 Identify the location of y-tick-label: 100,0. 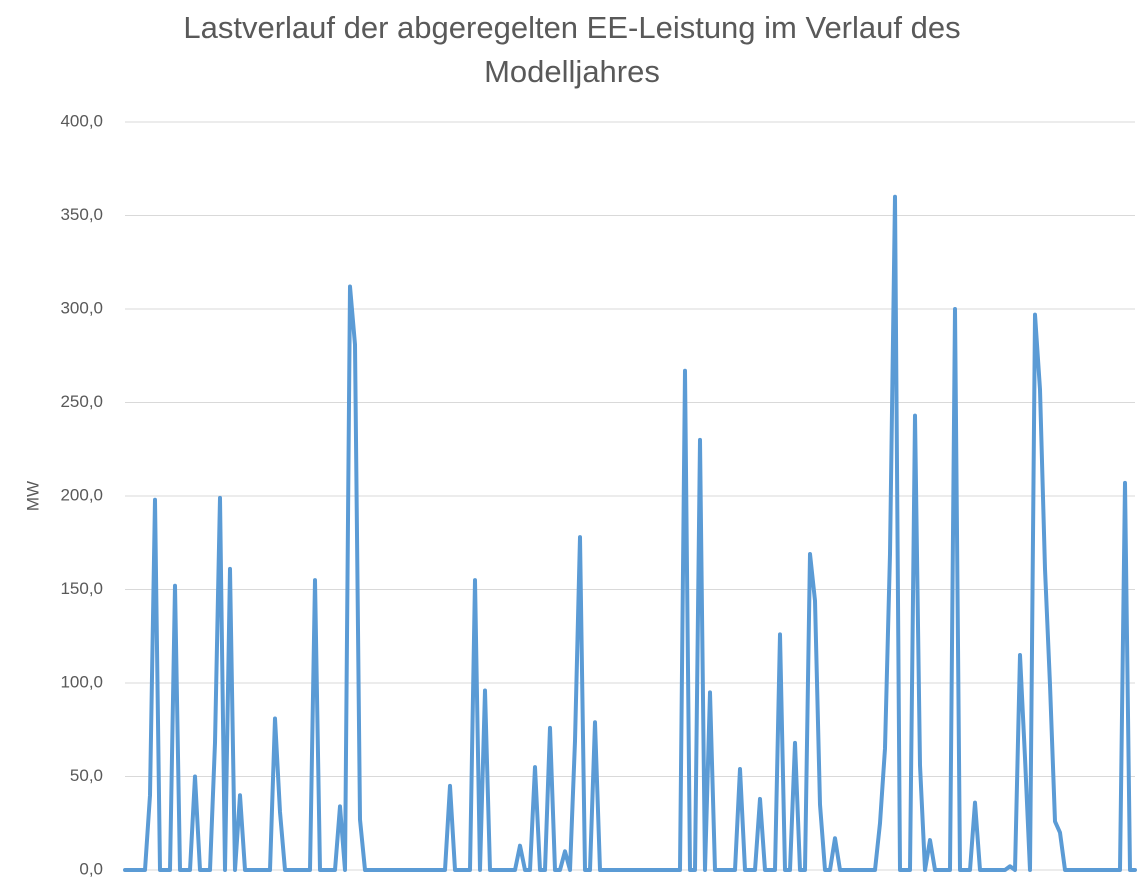
(81, 681).